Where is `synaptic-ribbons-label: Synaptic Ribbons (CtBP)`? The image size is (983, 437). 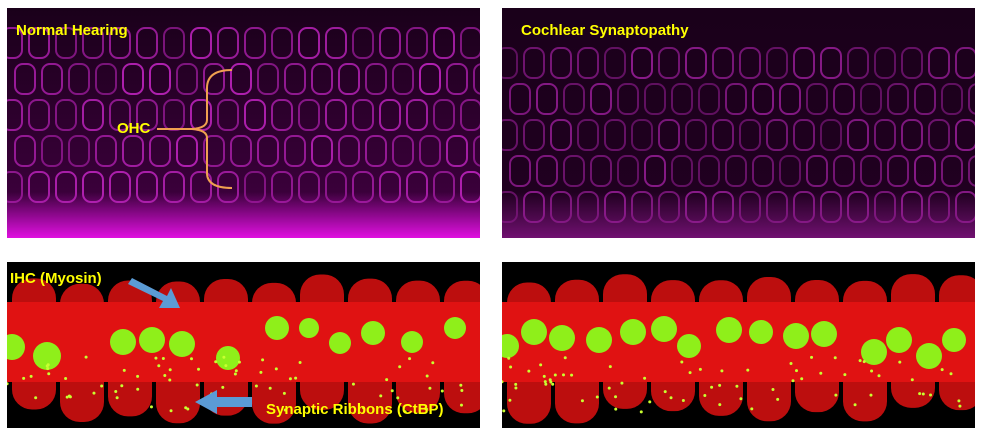 synaptic-ribbons-label: Synaptic Ribbons (CtBP) is located at coordinates (355, 409).